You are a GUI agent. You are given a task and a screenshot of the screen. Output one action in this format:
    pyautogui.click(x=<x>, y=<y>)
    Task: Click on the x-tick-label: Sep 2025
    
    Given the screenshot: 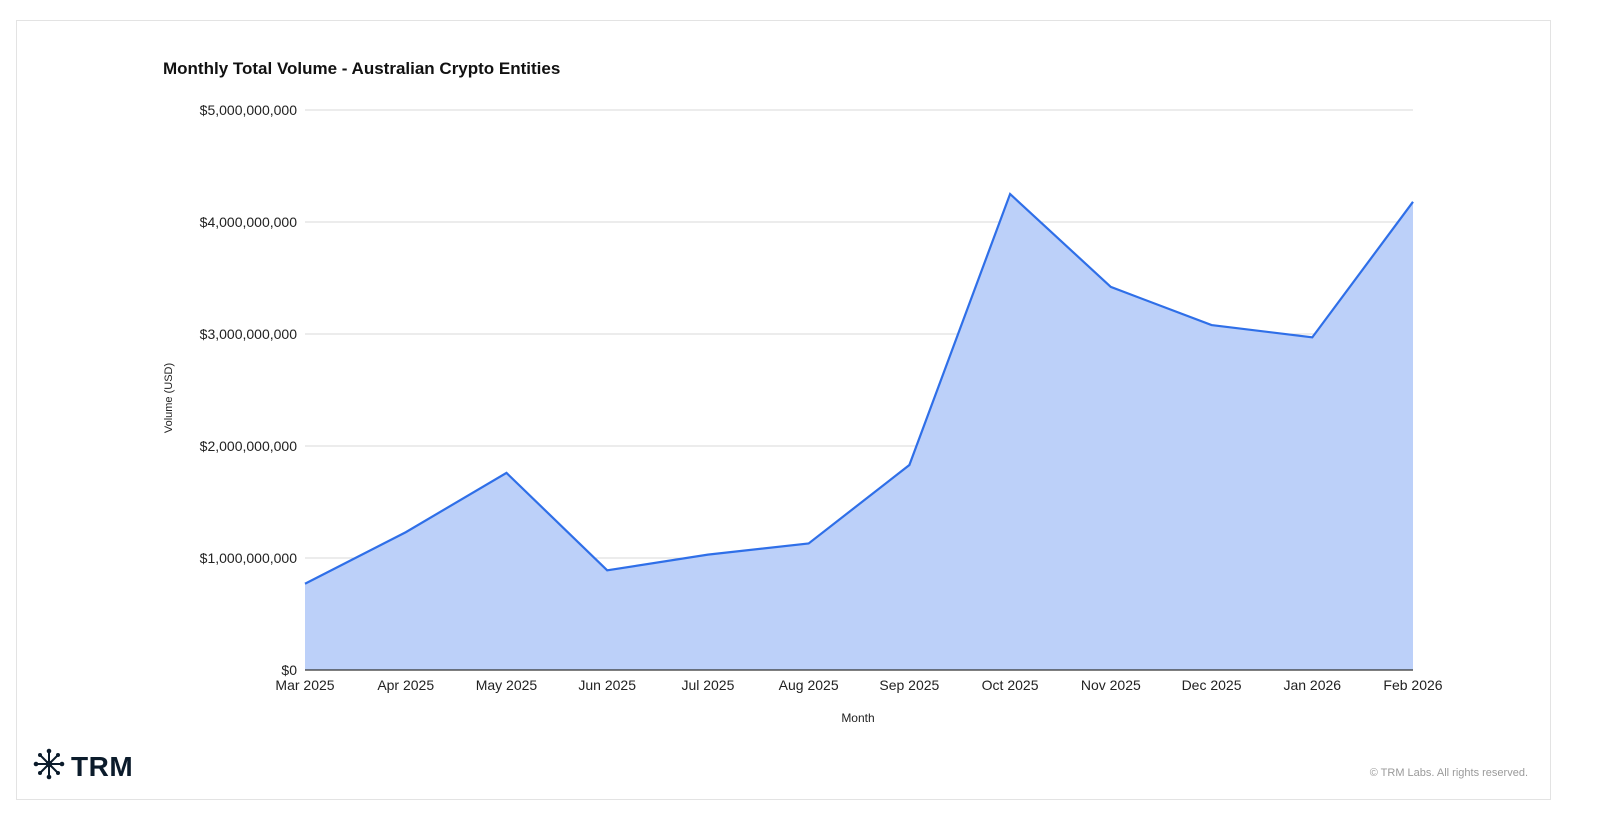 What is the action you would take?
    pyautogui.click(x=909, y=685)
    